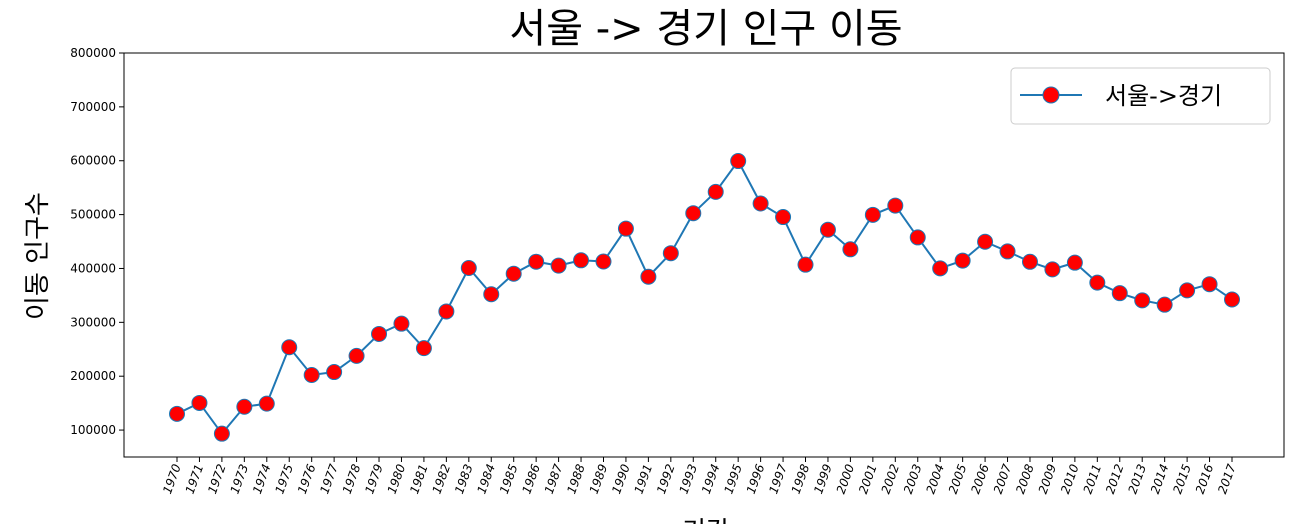 The width and height of the screenshot is (1294, 524). I want to click on x-tick-label: 1987, so click(554, 479).